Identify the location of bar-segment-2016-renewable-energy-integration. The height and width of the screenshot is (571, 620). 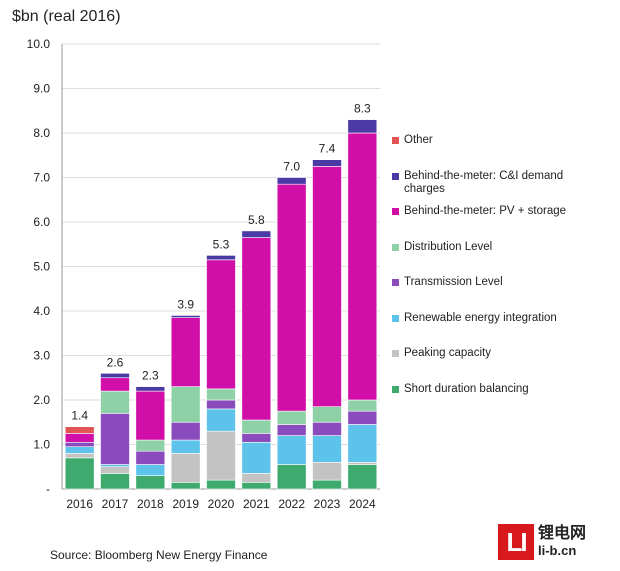
(79, 450).